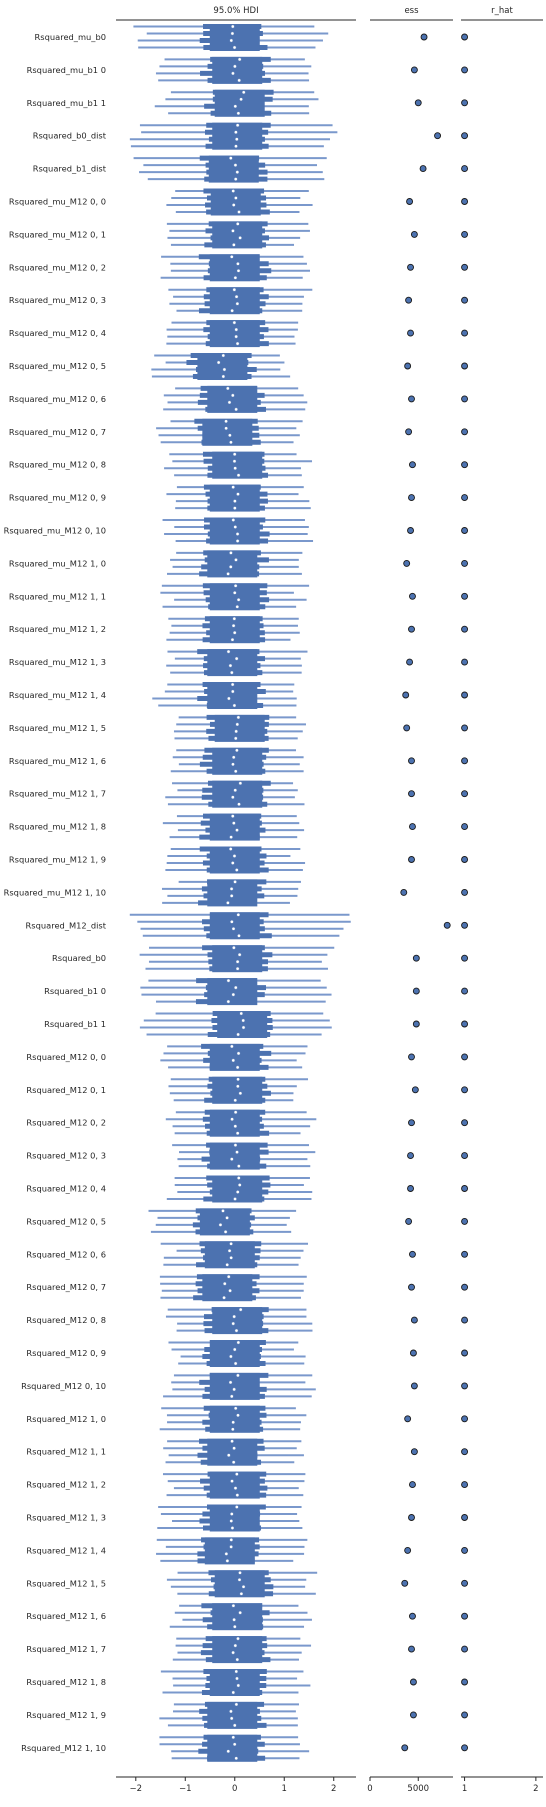  I want to click on row-label: Rsquared_mu_M12 1, 4, so click(57, 695).